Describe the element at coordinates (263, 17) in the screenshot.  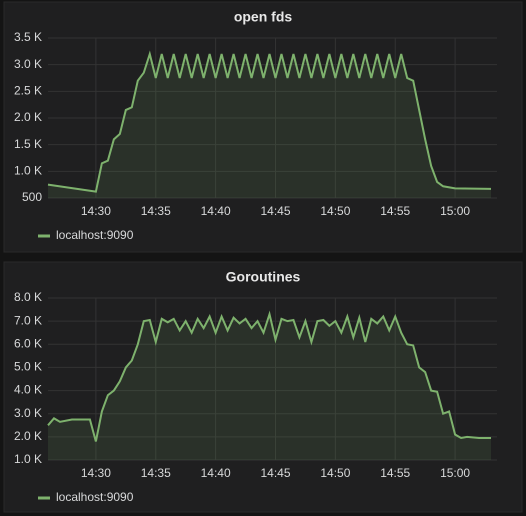
I see `panel-title: open fds` at that location.